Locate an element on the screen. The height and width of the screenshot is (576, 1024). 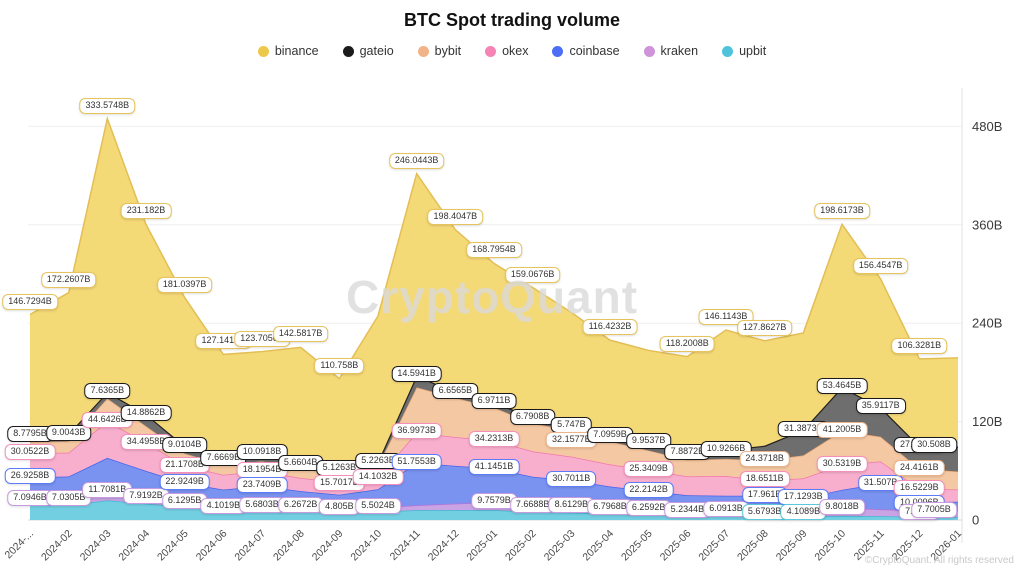
x-axis-label: 2024-10 is located at coordinates (366, 546).